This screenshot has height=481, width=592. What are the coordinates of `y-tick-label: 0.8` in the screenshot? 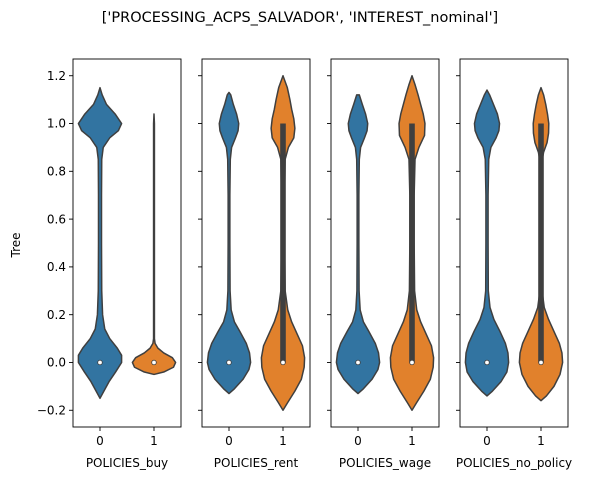 It's located at (56, 172).